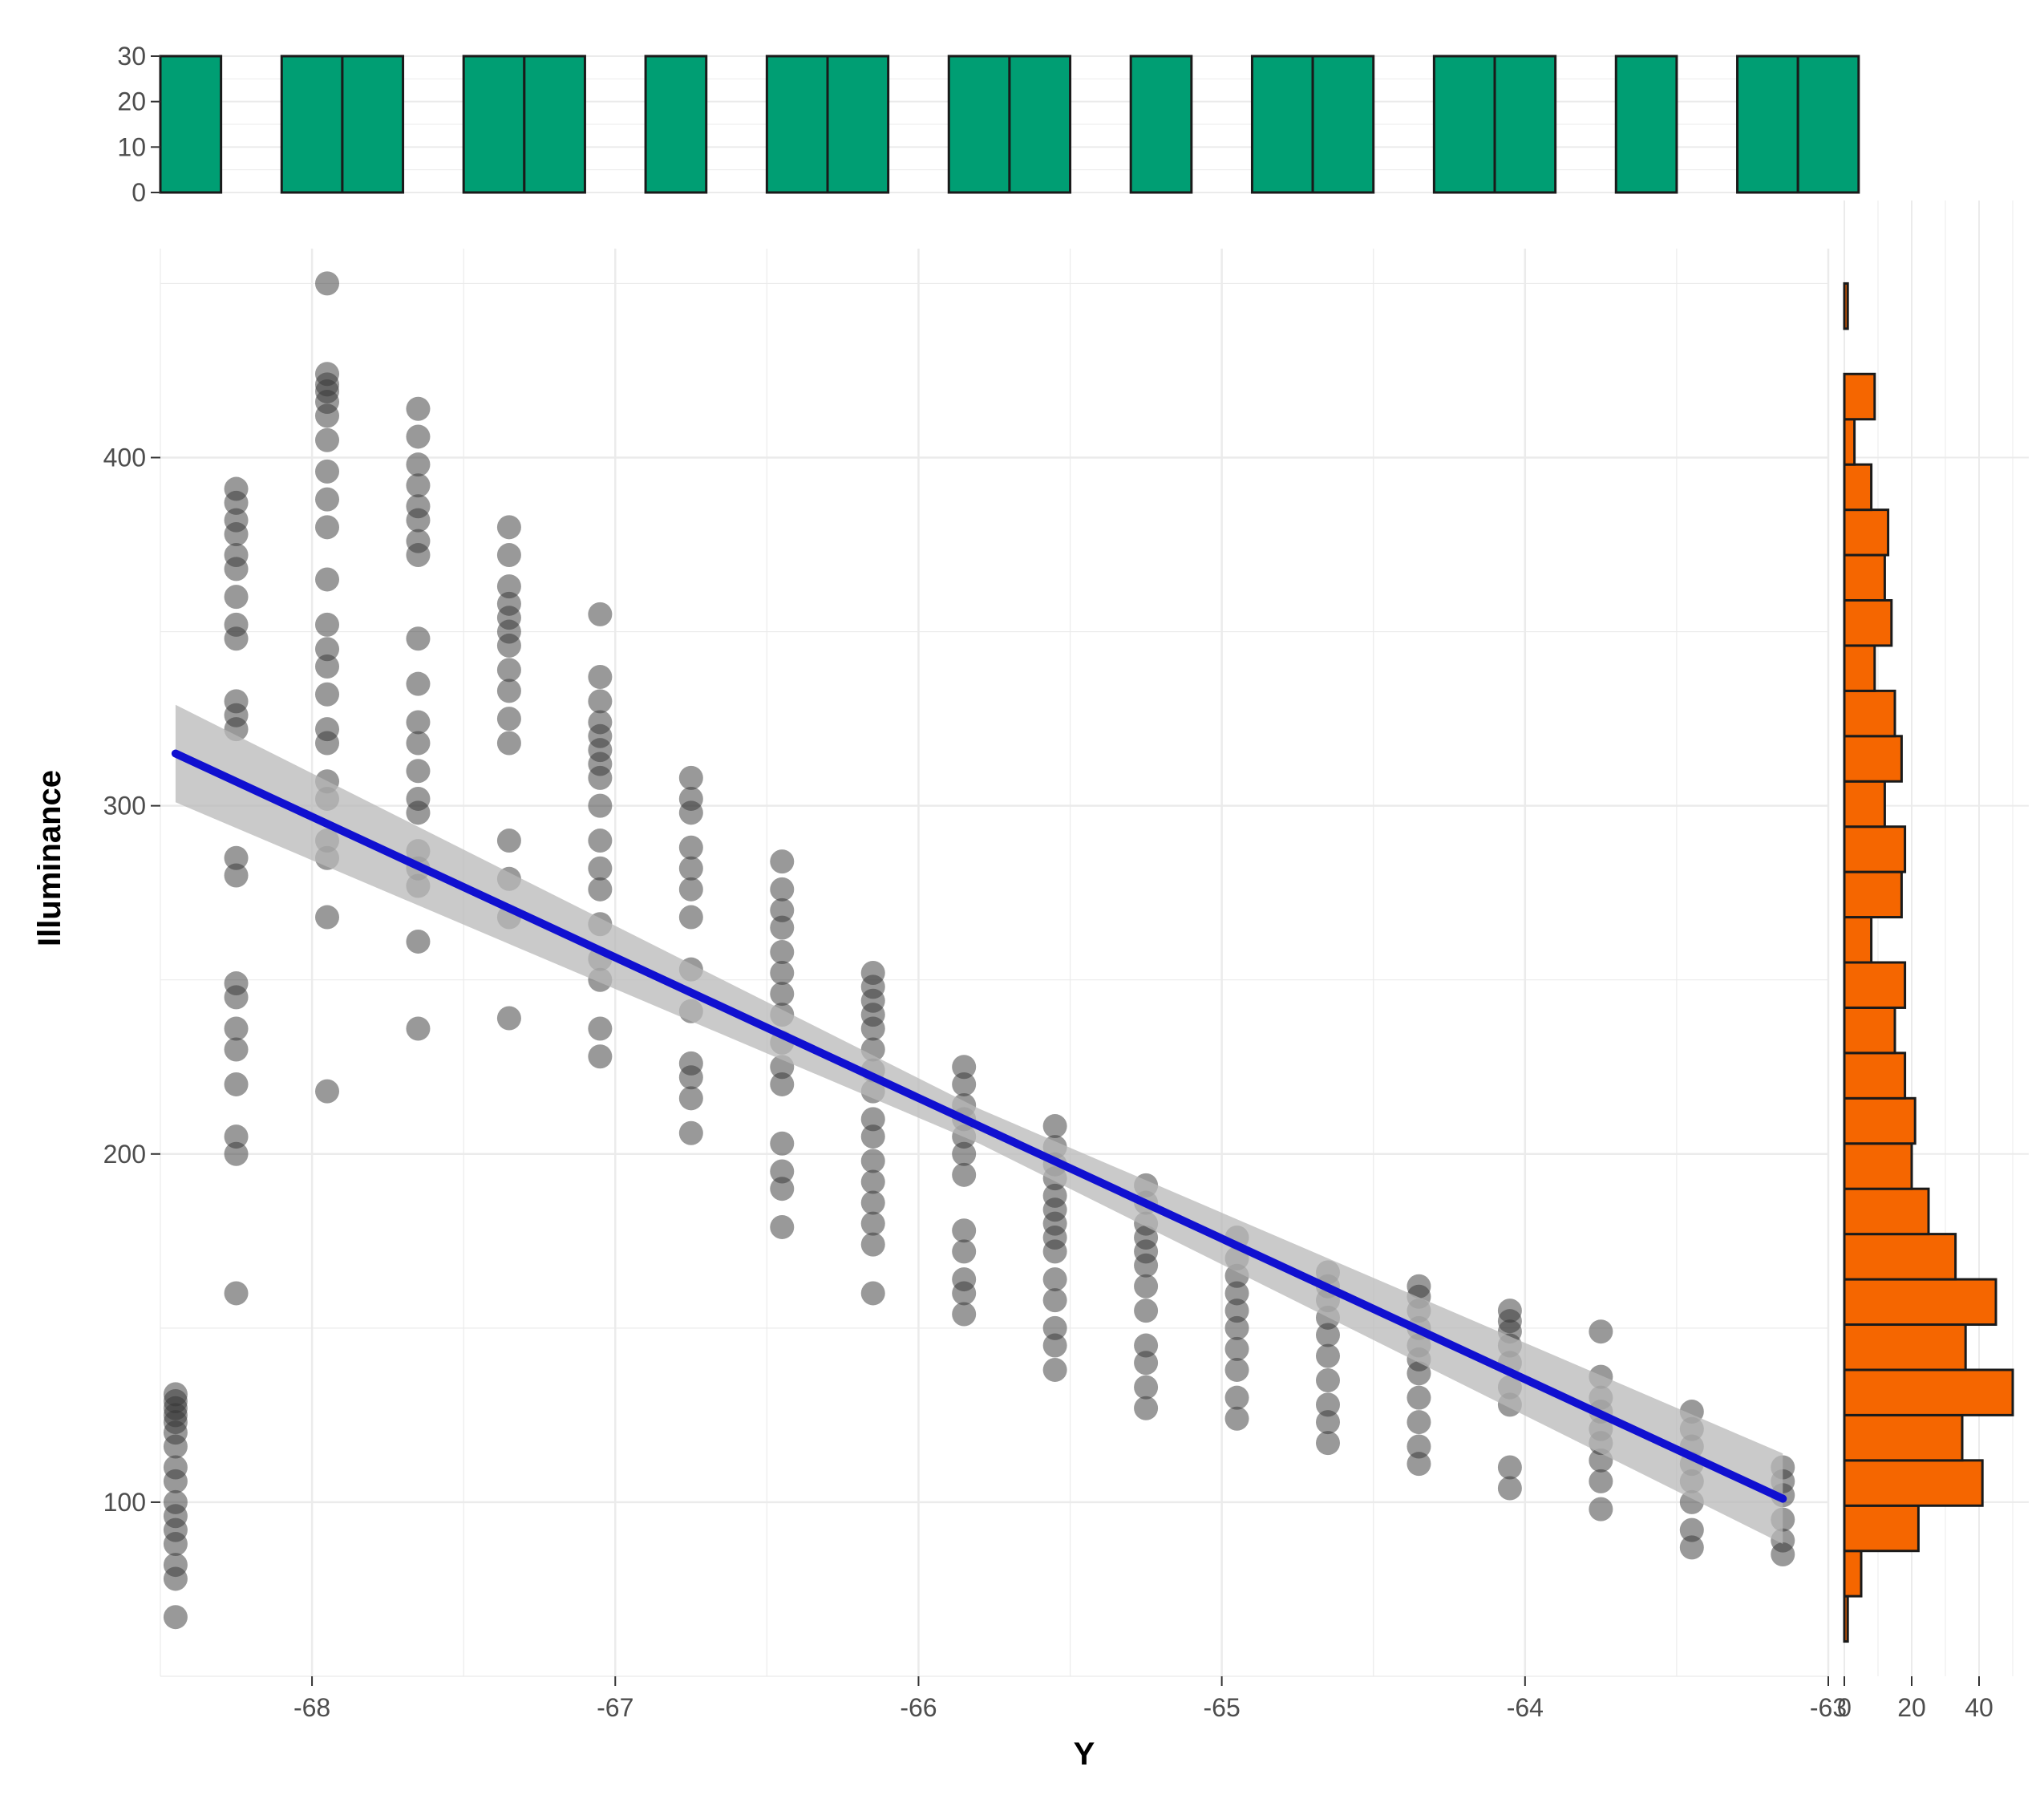  What do you see at coordinates (1525, 1707) in the screenshot?
I see `x-tick-label: -64` at bounding box center [1525, 1707].